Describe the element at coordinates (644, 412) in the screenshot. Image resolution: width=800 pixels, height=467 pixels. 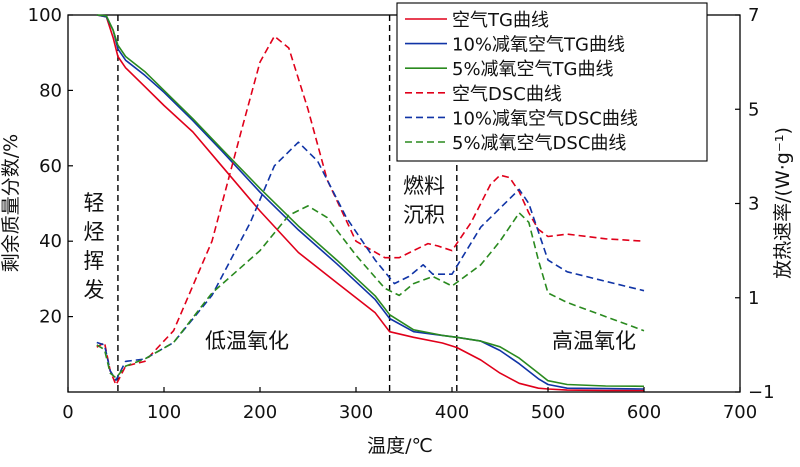
I see `x-tick-label: 600` at that location.